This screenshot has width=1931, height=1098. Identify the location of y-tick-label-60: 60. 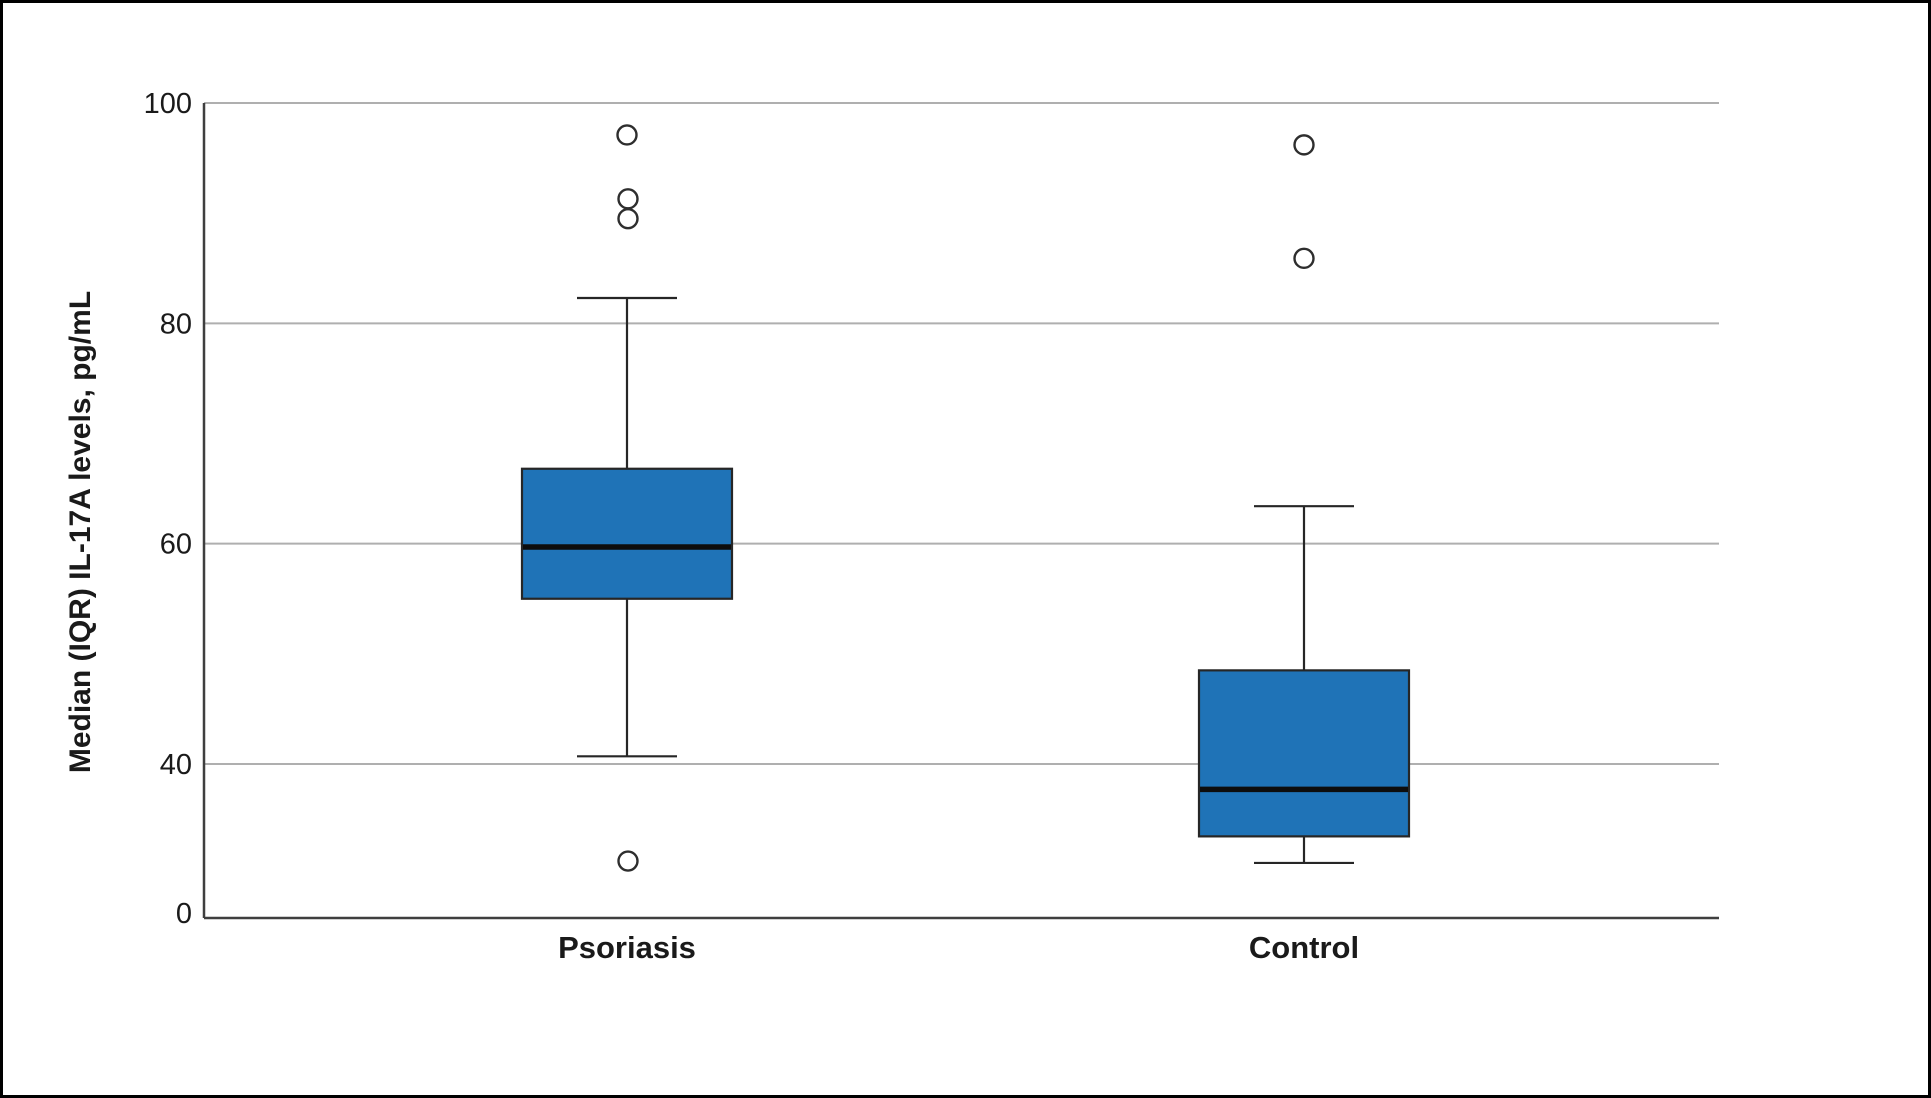
(176, 545).